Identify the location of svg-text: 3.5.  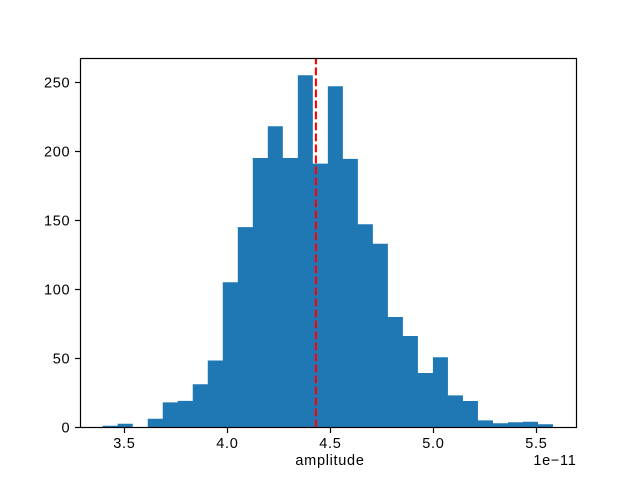
(124, 444).